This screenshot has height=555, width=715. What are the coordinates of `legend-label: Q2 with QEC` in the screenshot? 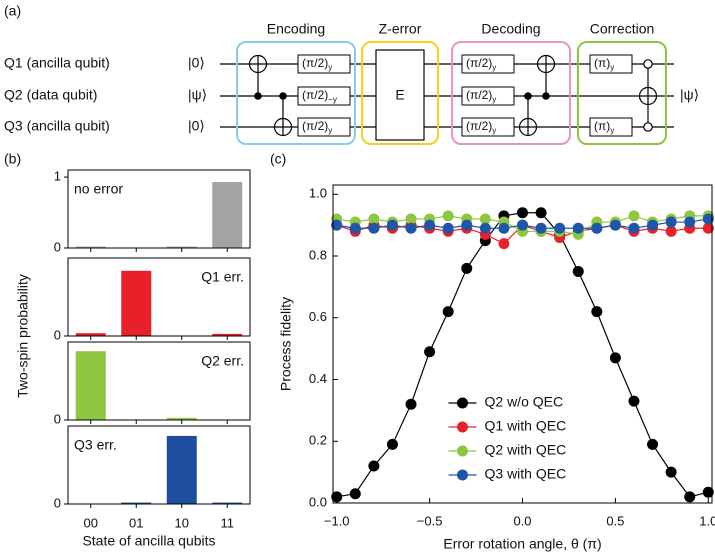 It's located at (526, 450).